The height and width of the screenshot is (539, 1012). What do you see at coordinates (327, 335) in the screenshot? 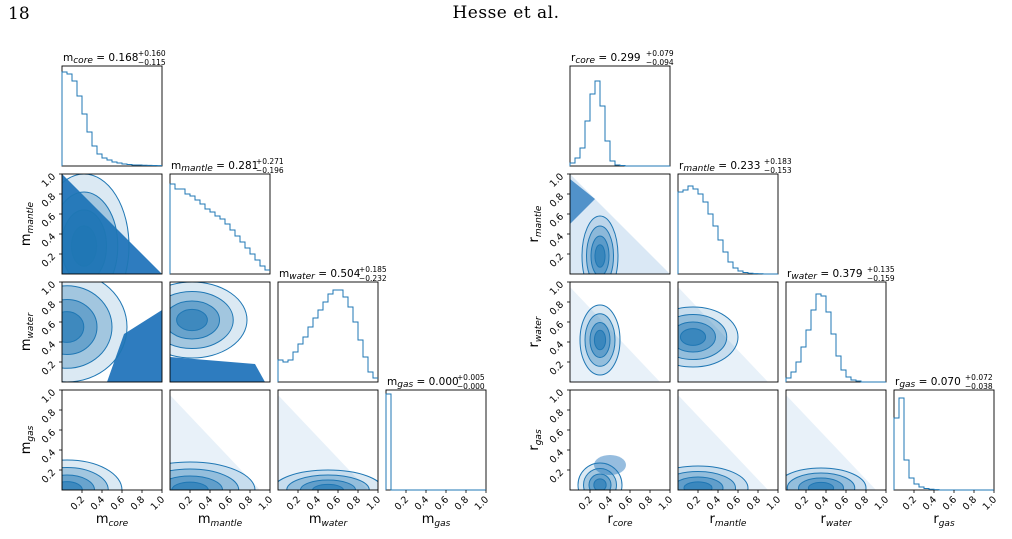
I see `histogram-m-water` at bounding box center [327, 335].